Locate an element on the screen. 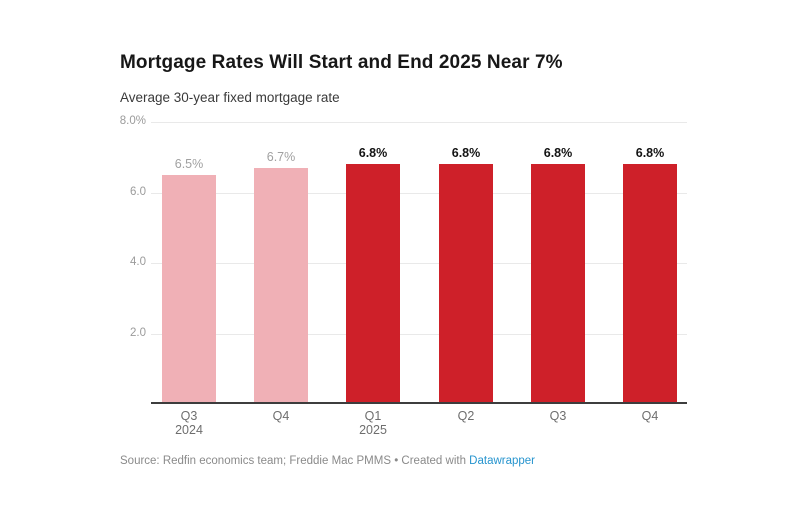 The height and width of the screenshot is (532, 800). x-tick-label: Q3 2024 is located at coordinates (189, 423).